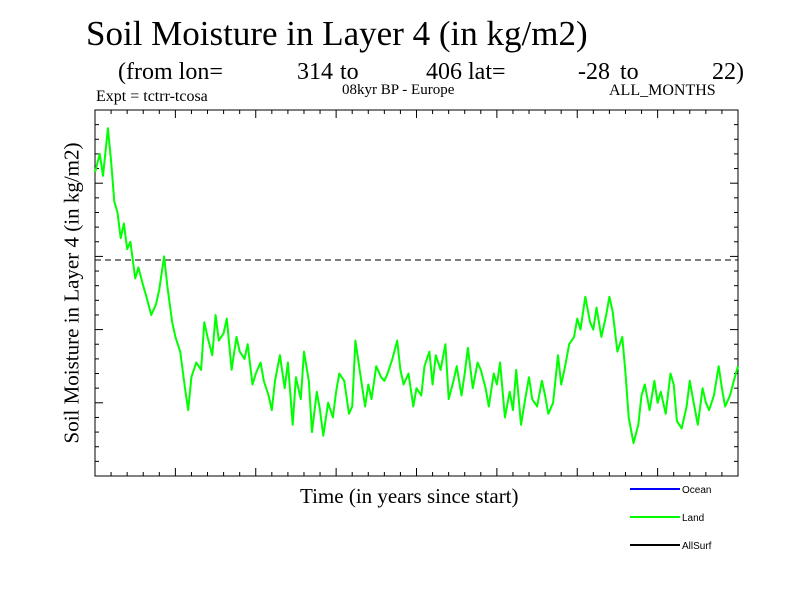  What do you see at coordinates (315, 72) in the screenshot?
I see `subtitle-lon-start: 314` at bounding box center [315, 72].